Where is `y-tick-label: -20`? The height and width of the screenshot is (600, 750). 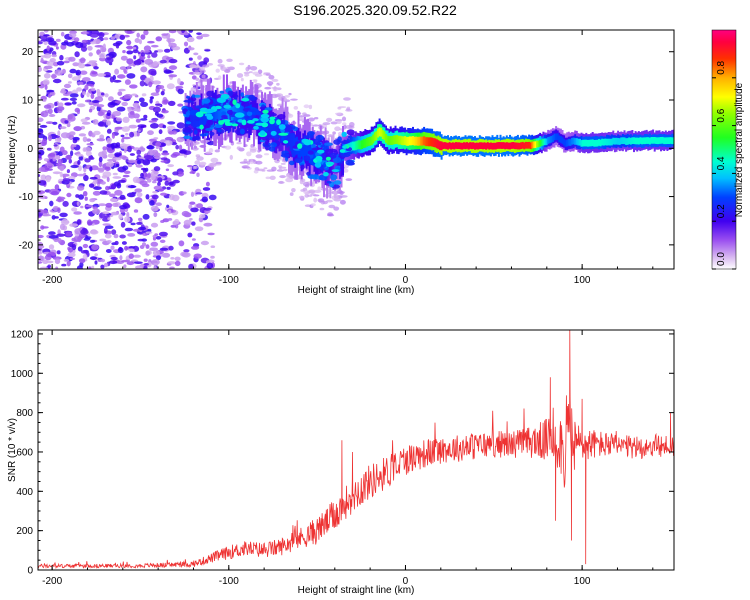 y-tick-label: -20 is located at coordinates (26, 245).